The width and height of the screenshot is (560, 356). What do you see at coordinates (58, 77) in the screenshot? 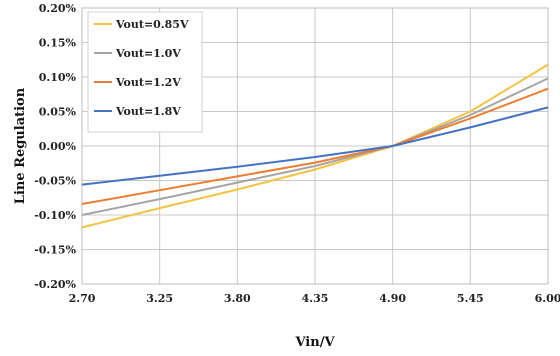
I see `y-tick-label: 0.10%` at bounding box center [58, 77].